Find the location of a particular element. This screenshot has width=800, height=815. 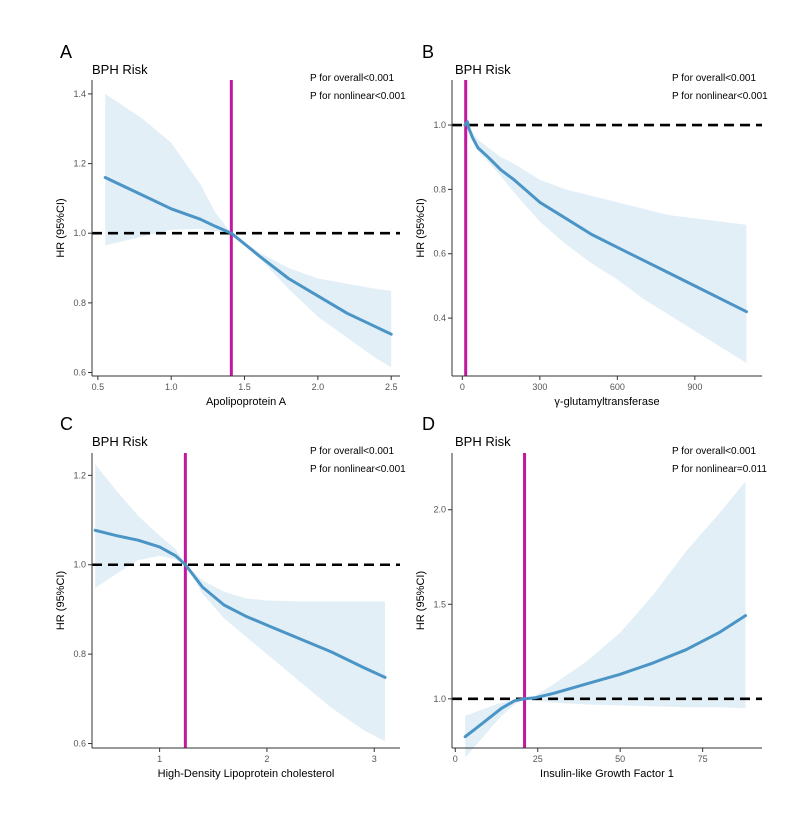

x-axis-title: γ-glutamyltransferase is located at coordinates (606, 402).